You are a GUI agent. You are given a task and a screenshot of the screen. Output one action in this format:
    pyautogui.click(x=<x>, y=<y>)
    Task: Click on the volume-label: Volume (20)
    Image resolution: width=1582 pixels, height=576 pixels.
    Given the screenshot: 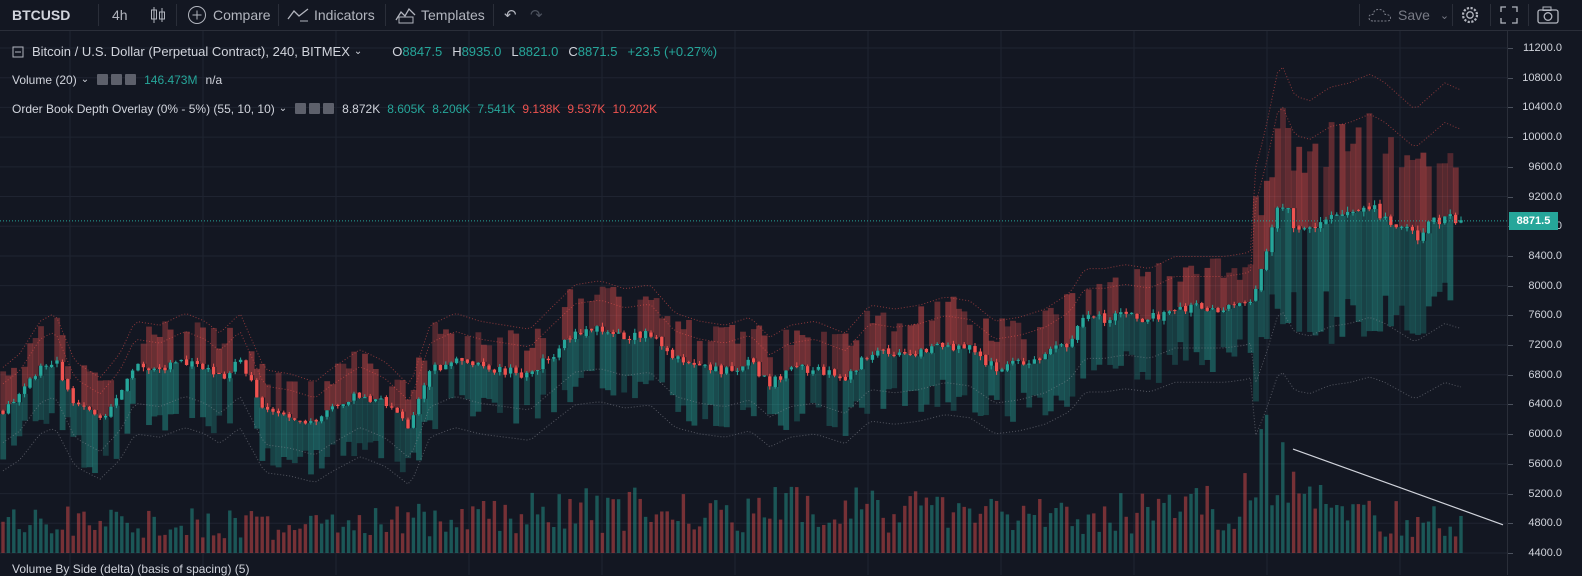 What is the action you would take?
    pyautogui.click(x=44, y=79)
    